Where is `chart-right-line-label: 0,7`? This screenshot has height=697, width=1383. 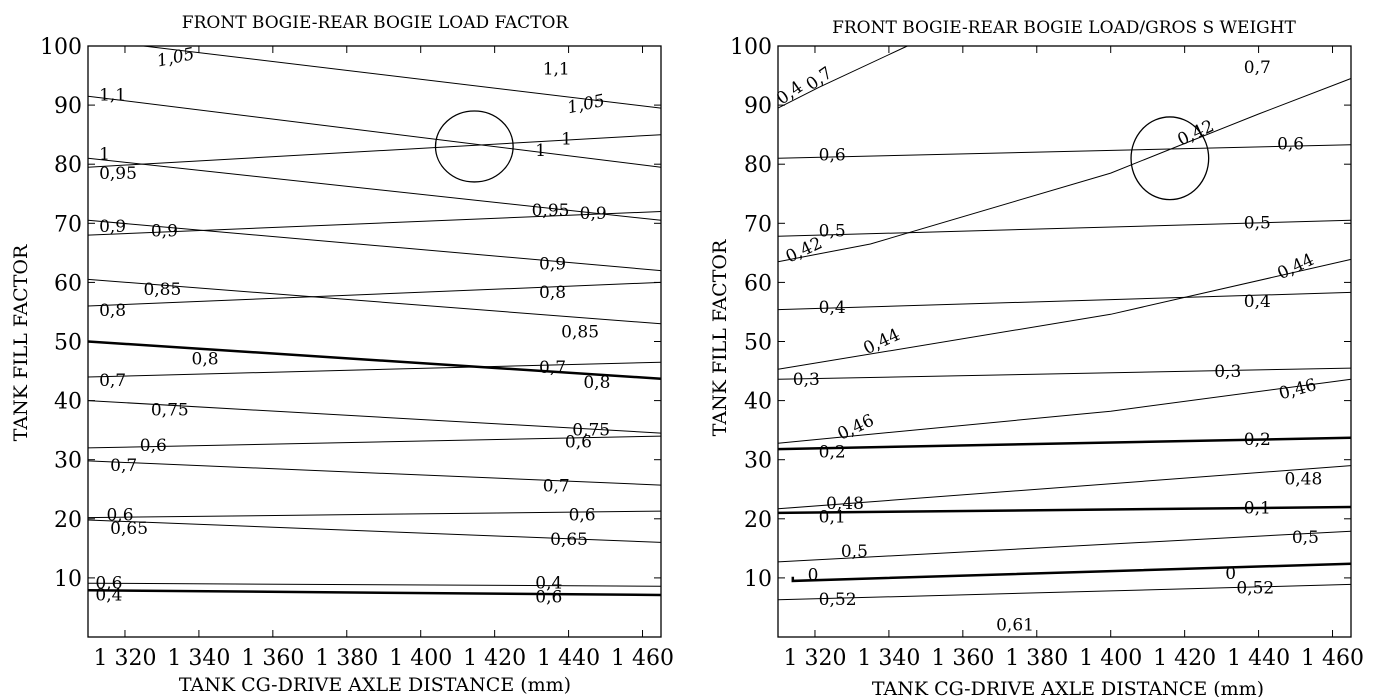 chart-right-line-label: 0,7 is located at coordinates (1257, 68).